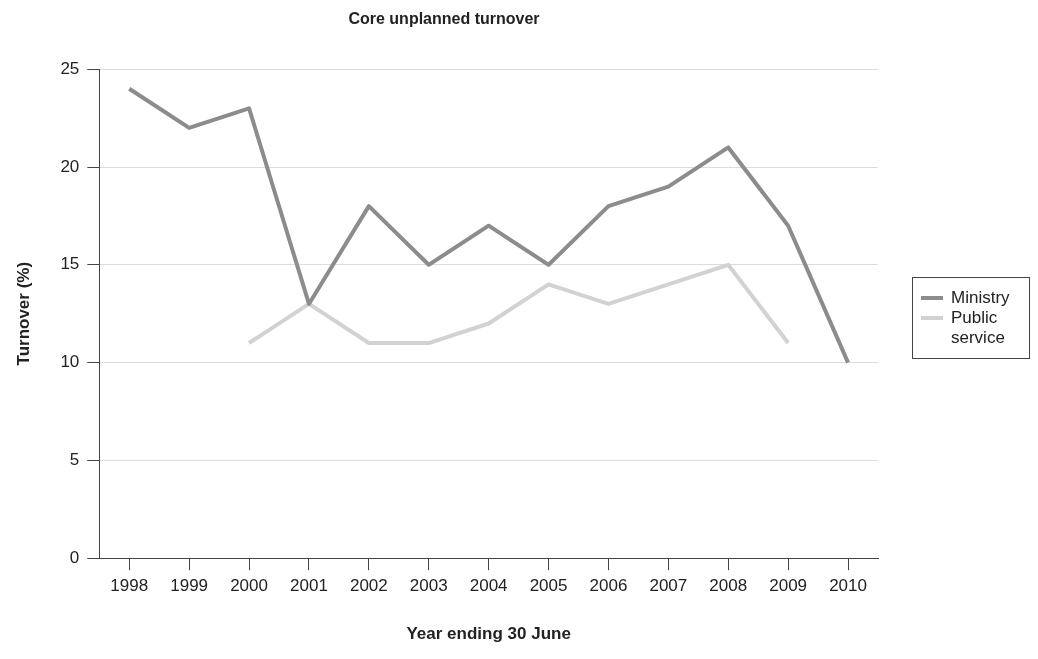  Describe the element at coordinates (70, 166) in the screenshot. I see `y-tick-label: 20` at that location.